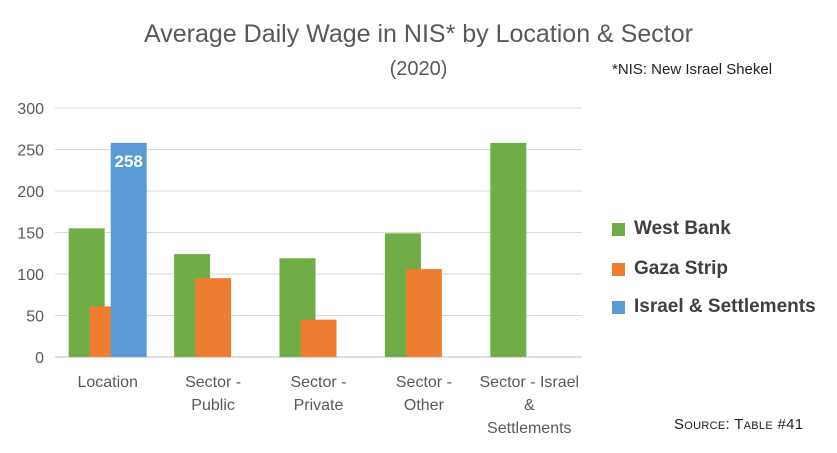 The height and width of the screenshot is (453, 837). I want to click on legend-label-gaza-strip: Gaza Strip, so click(681, 268).